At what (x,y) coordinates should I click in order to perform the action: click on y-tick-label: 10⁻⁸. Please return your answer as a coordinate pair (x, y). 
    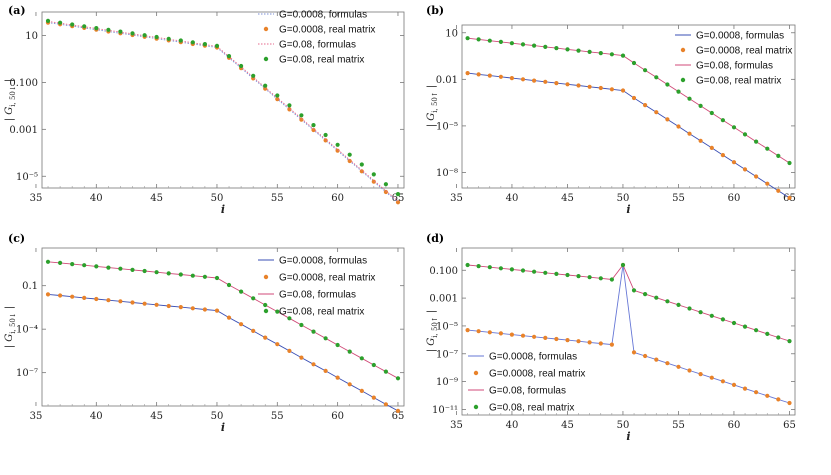
    Looking at the image, I should click on (447, 173).